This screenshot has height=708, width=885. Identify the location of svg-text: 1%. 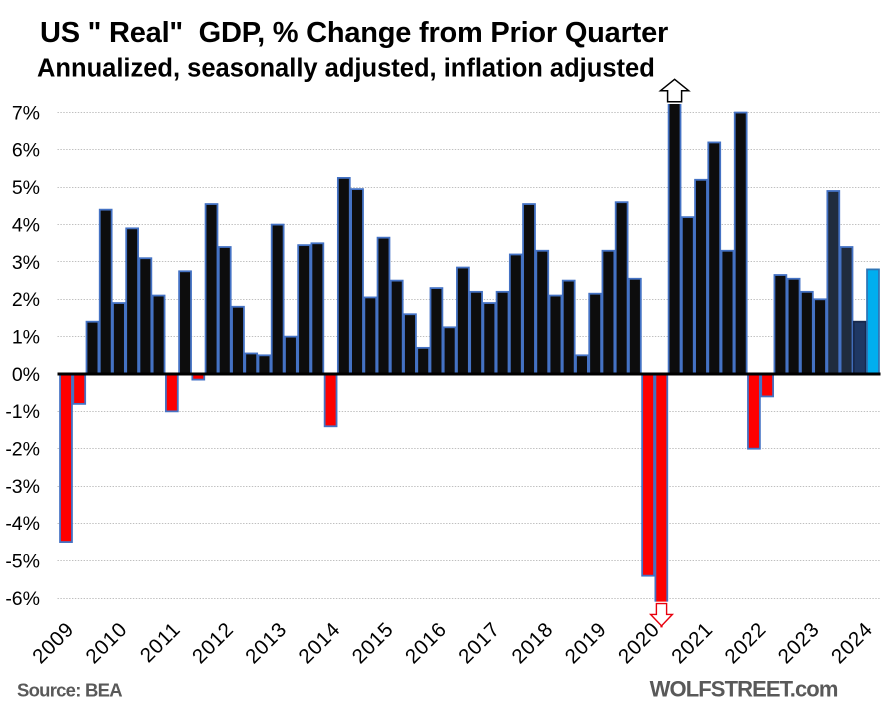
(26, 337).